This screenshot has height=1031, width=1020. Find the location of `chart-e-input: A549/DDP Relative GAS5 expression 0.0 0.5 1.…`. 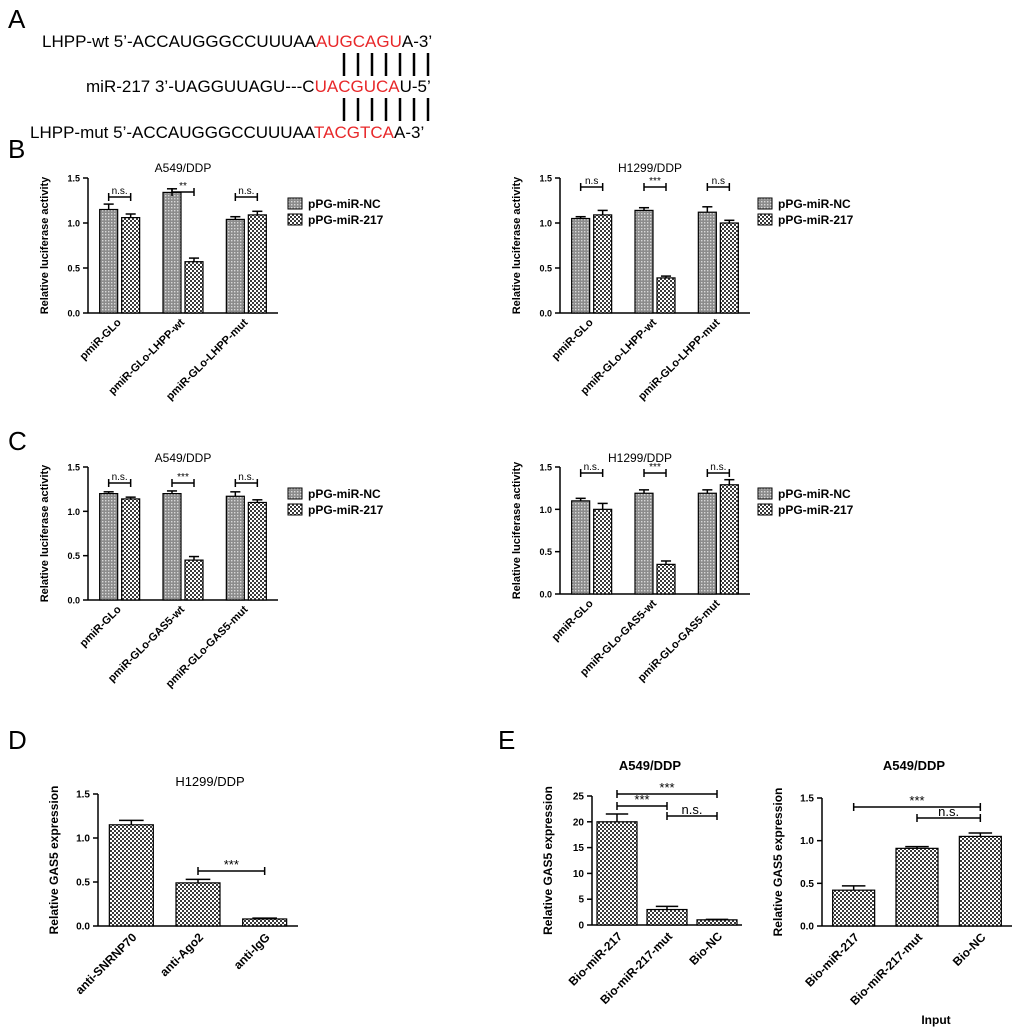

chart-e-input: A549/DDP Relative GAS5 expression 0.0 0.5 1.… is located at coordinates (891, 892).